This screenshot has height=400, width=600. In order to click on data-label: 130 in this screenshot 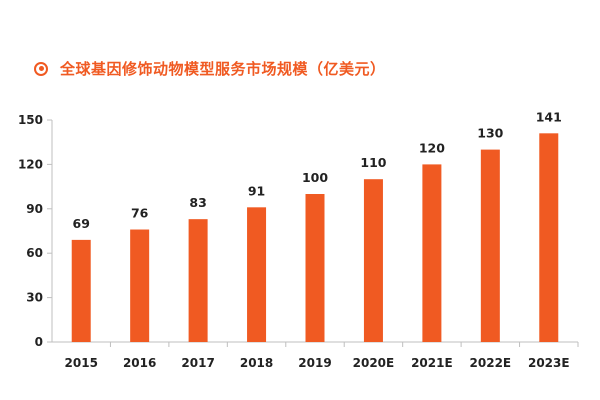, I will do `click(490, 133)`.